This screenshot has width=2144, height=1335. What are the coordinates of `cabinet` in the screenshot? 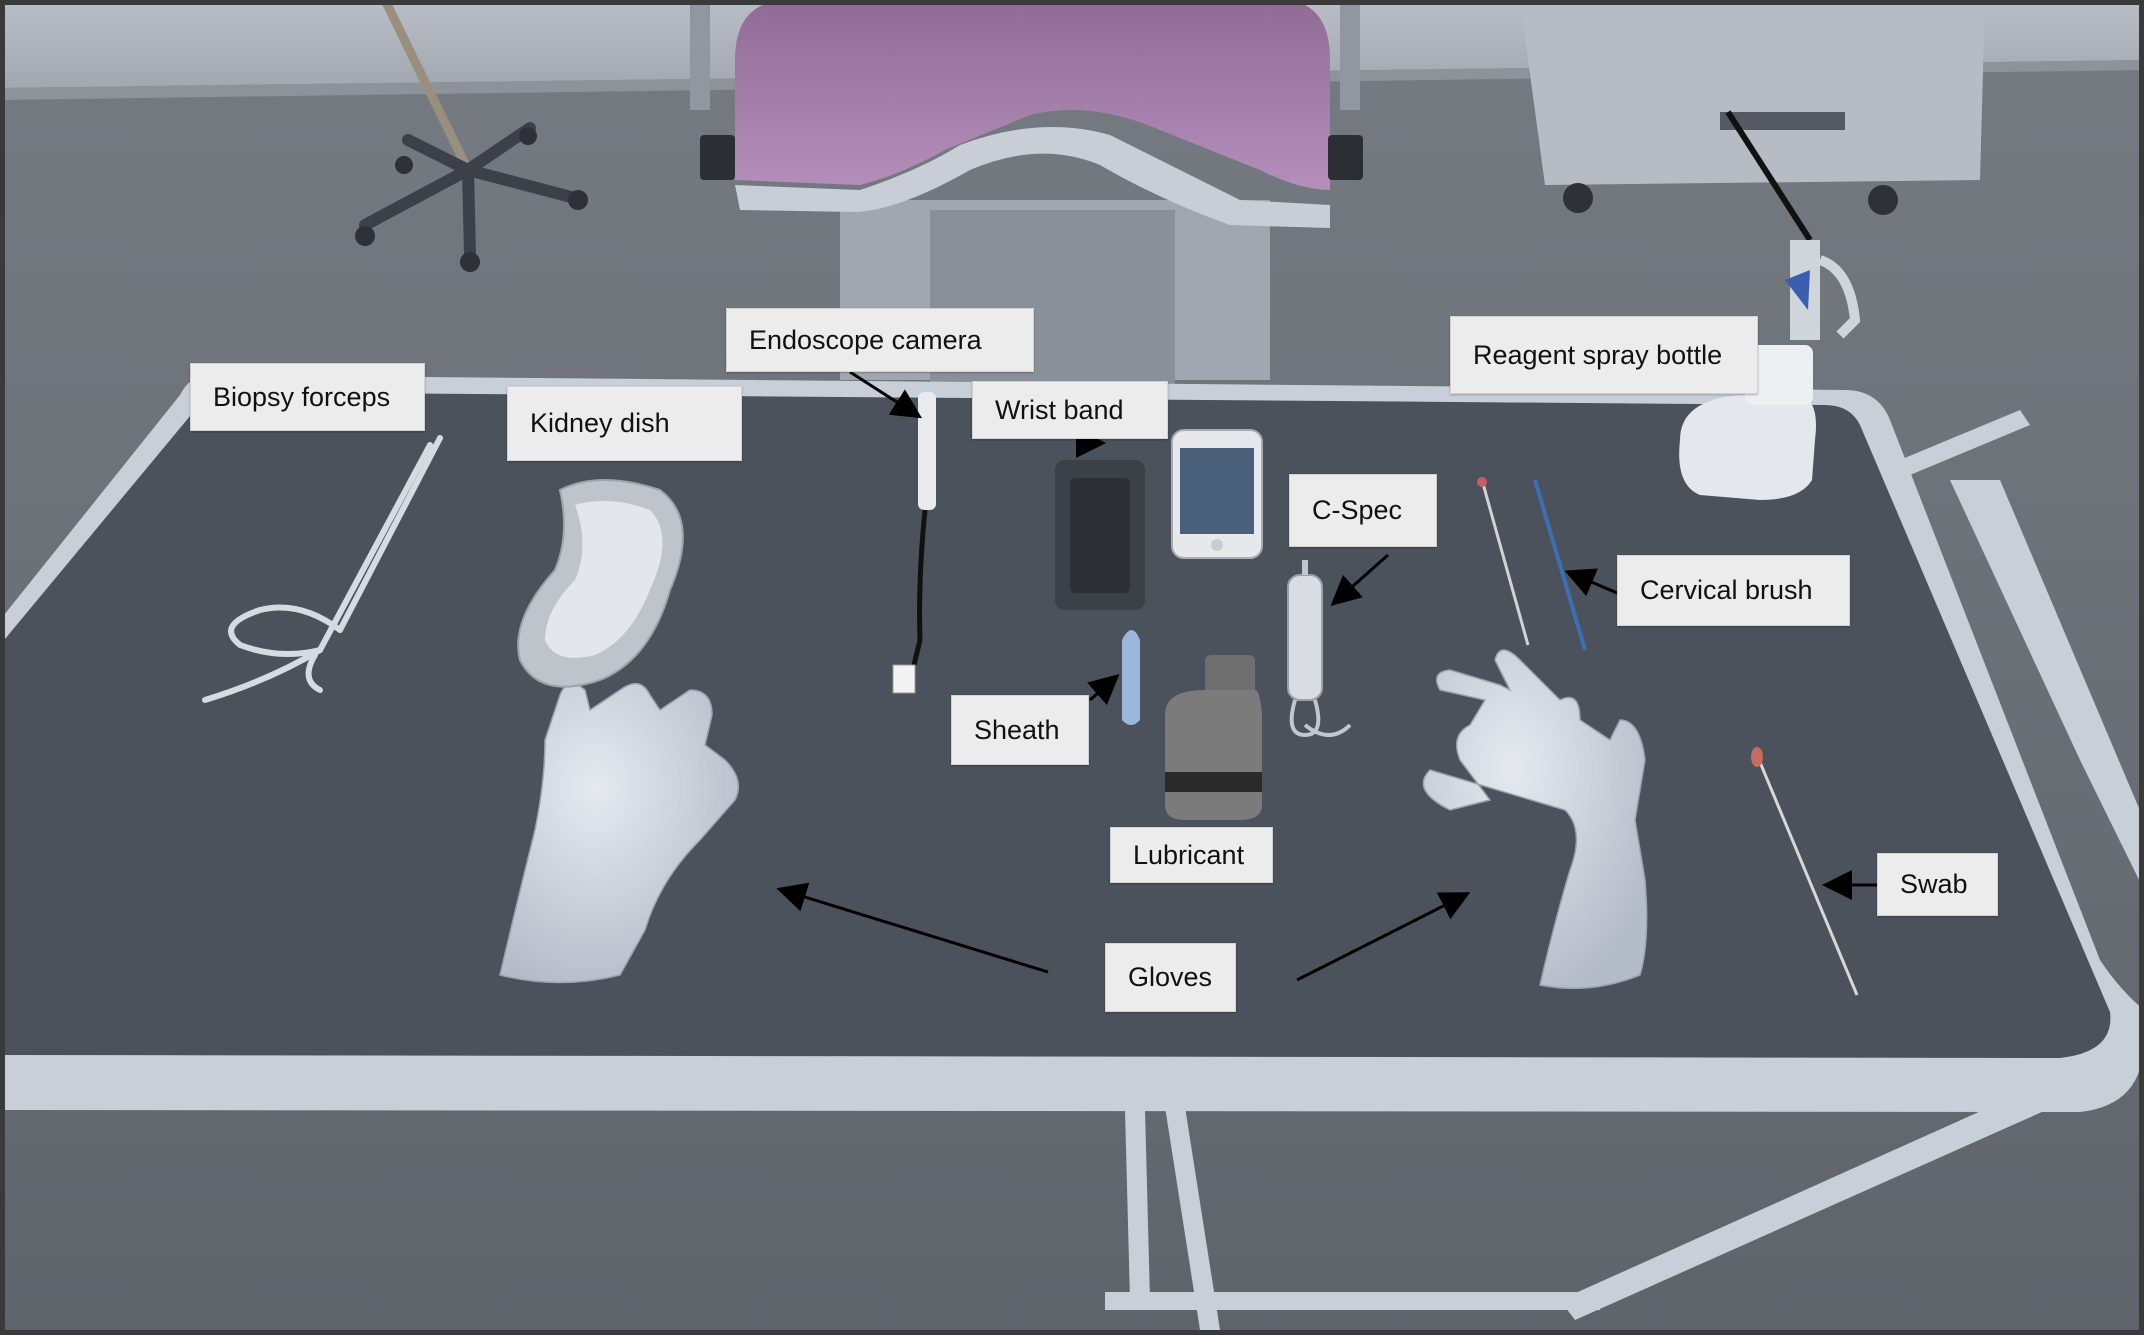 It's located at (1752, 121).